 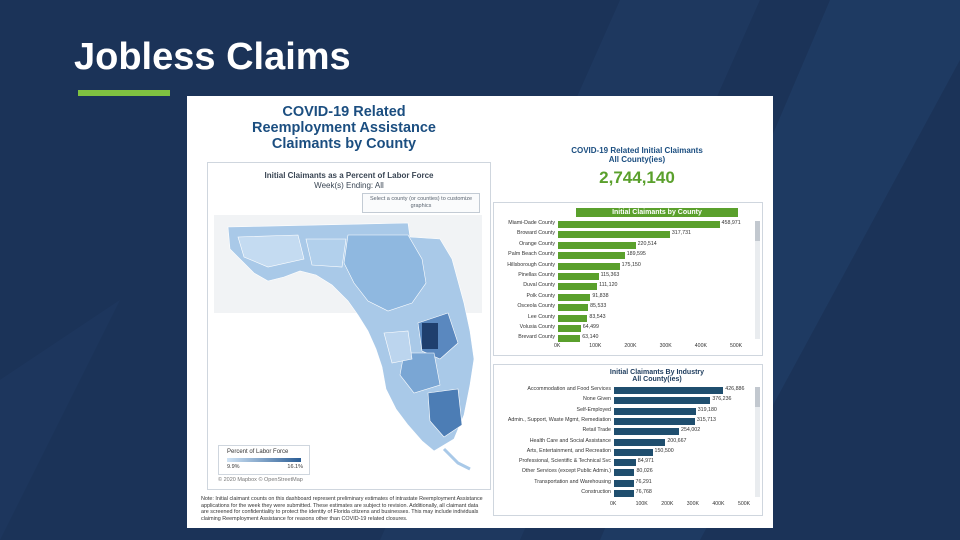 What do you see at coordinates (681, 233) in the screenshot?
I see `bar-value-label: 317,731` at bounding box center [681, 233].